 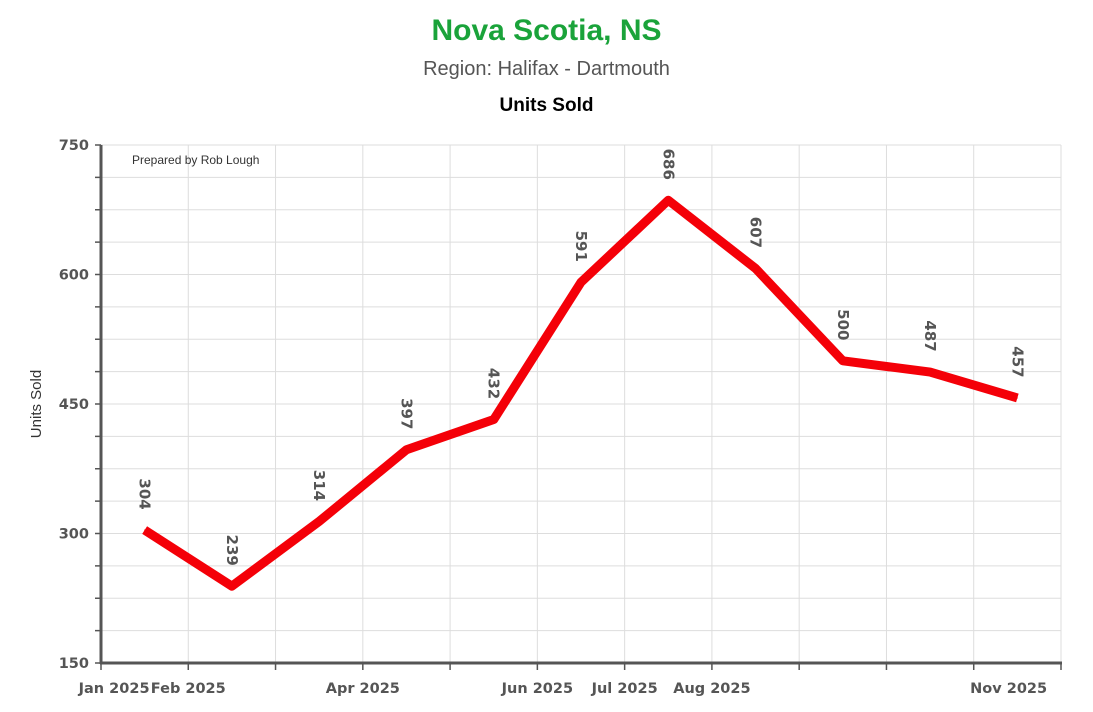 What do you see at coordinates (756, 232) in the screenshot?
I see `data-label: 607` at bounding box center [756, 232].